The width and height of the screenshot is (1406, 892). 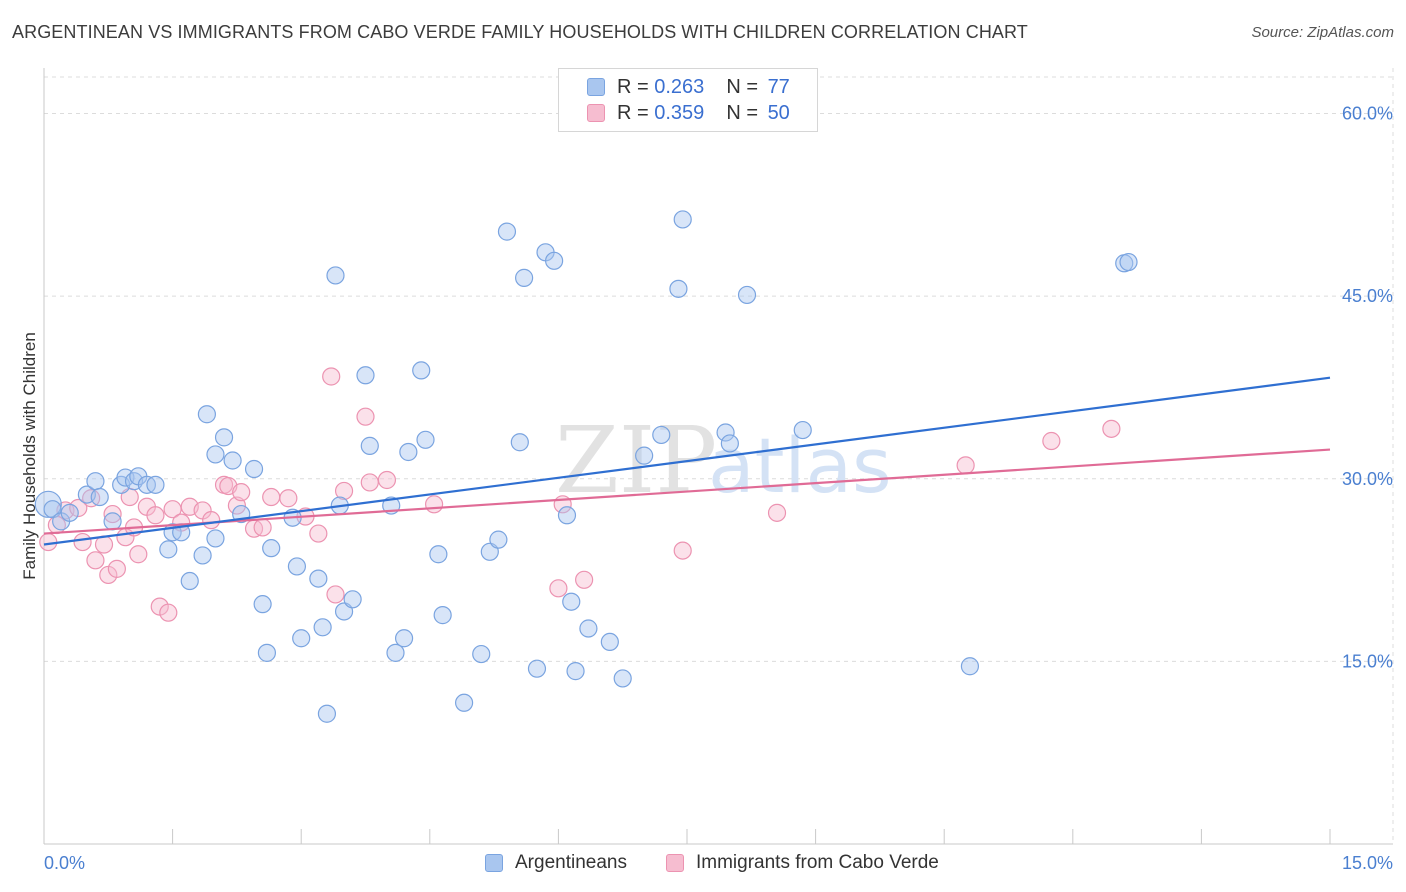 What do you see at coordinates (1367, 661) in the screenshot?
I see `y-tick-label: 15.0%` at bounding box center [1367, 661].